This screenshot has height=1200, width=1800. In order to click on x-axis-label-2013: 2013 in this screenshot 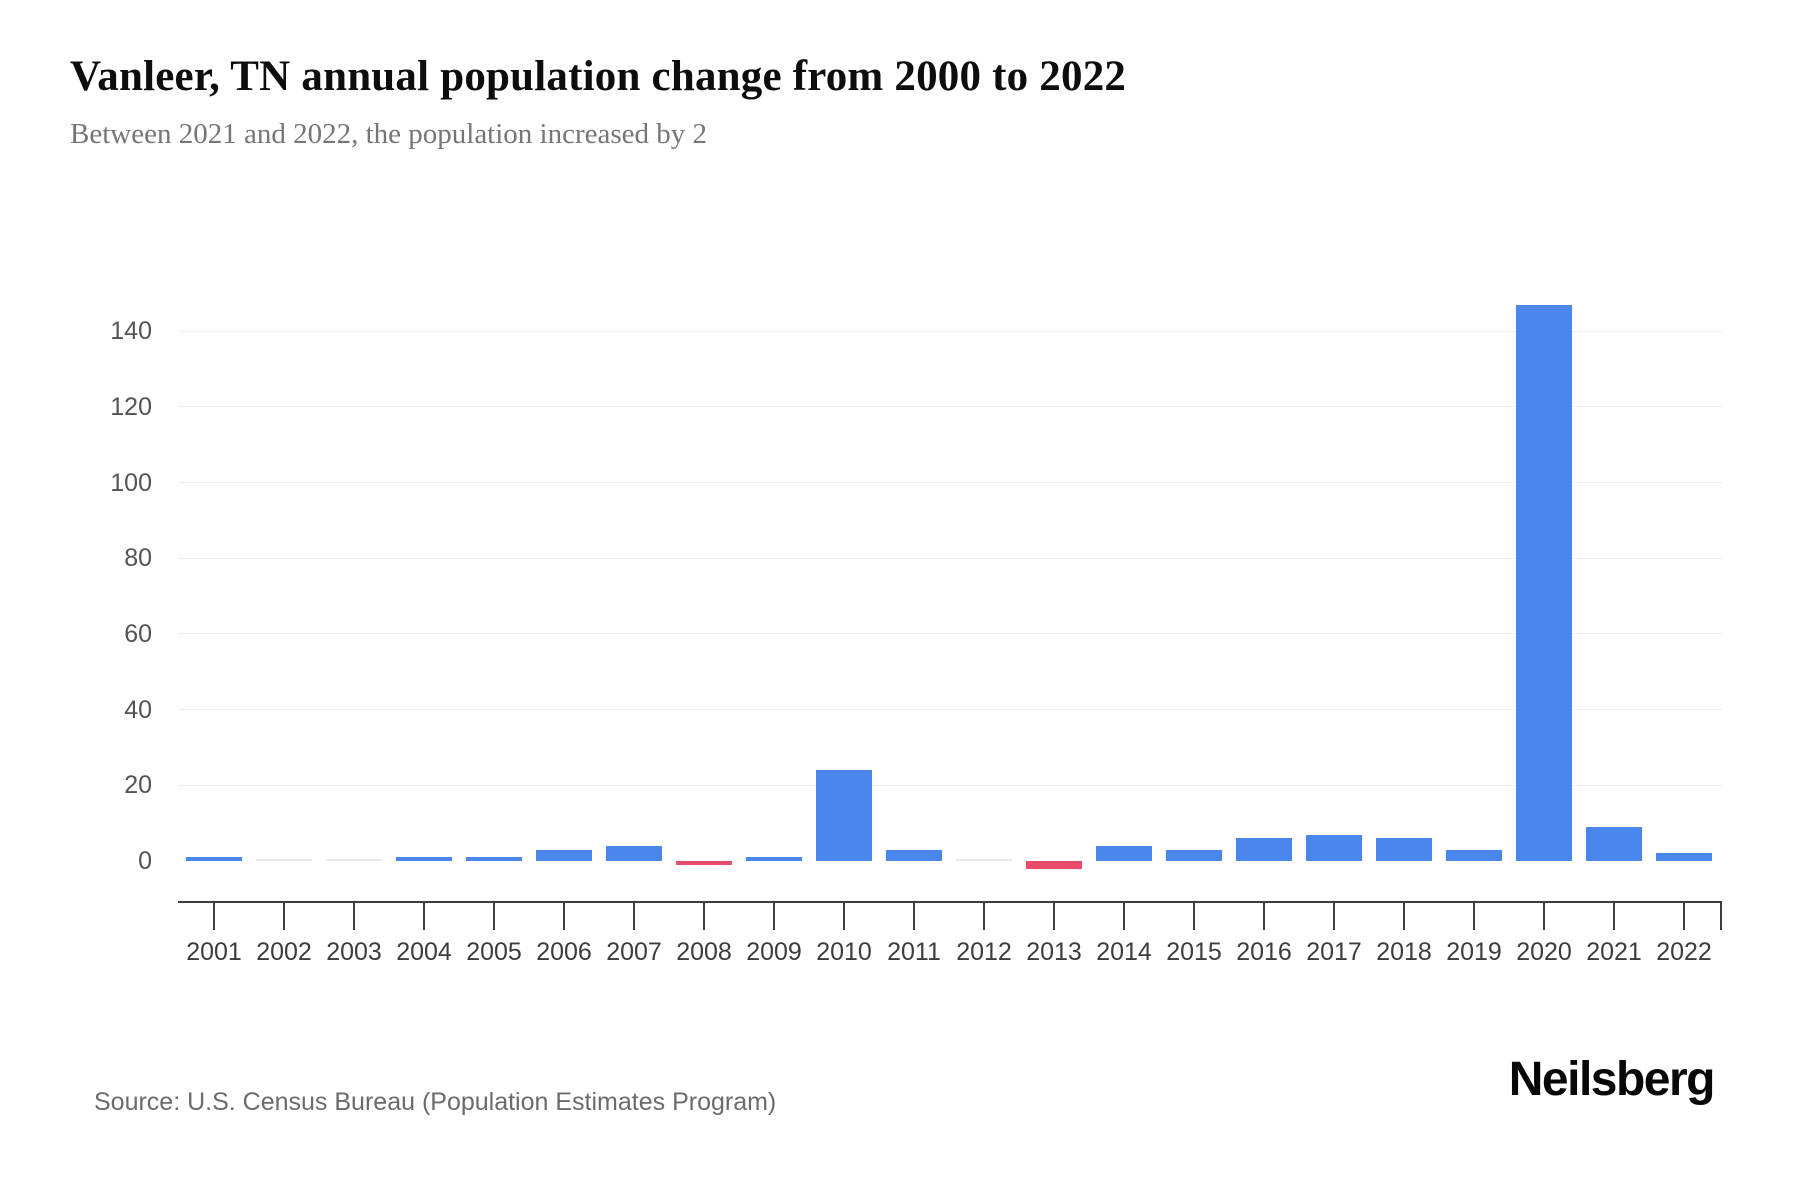, I will do `click(1054, 952)`.